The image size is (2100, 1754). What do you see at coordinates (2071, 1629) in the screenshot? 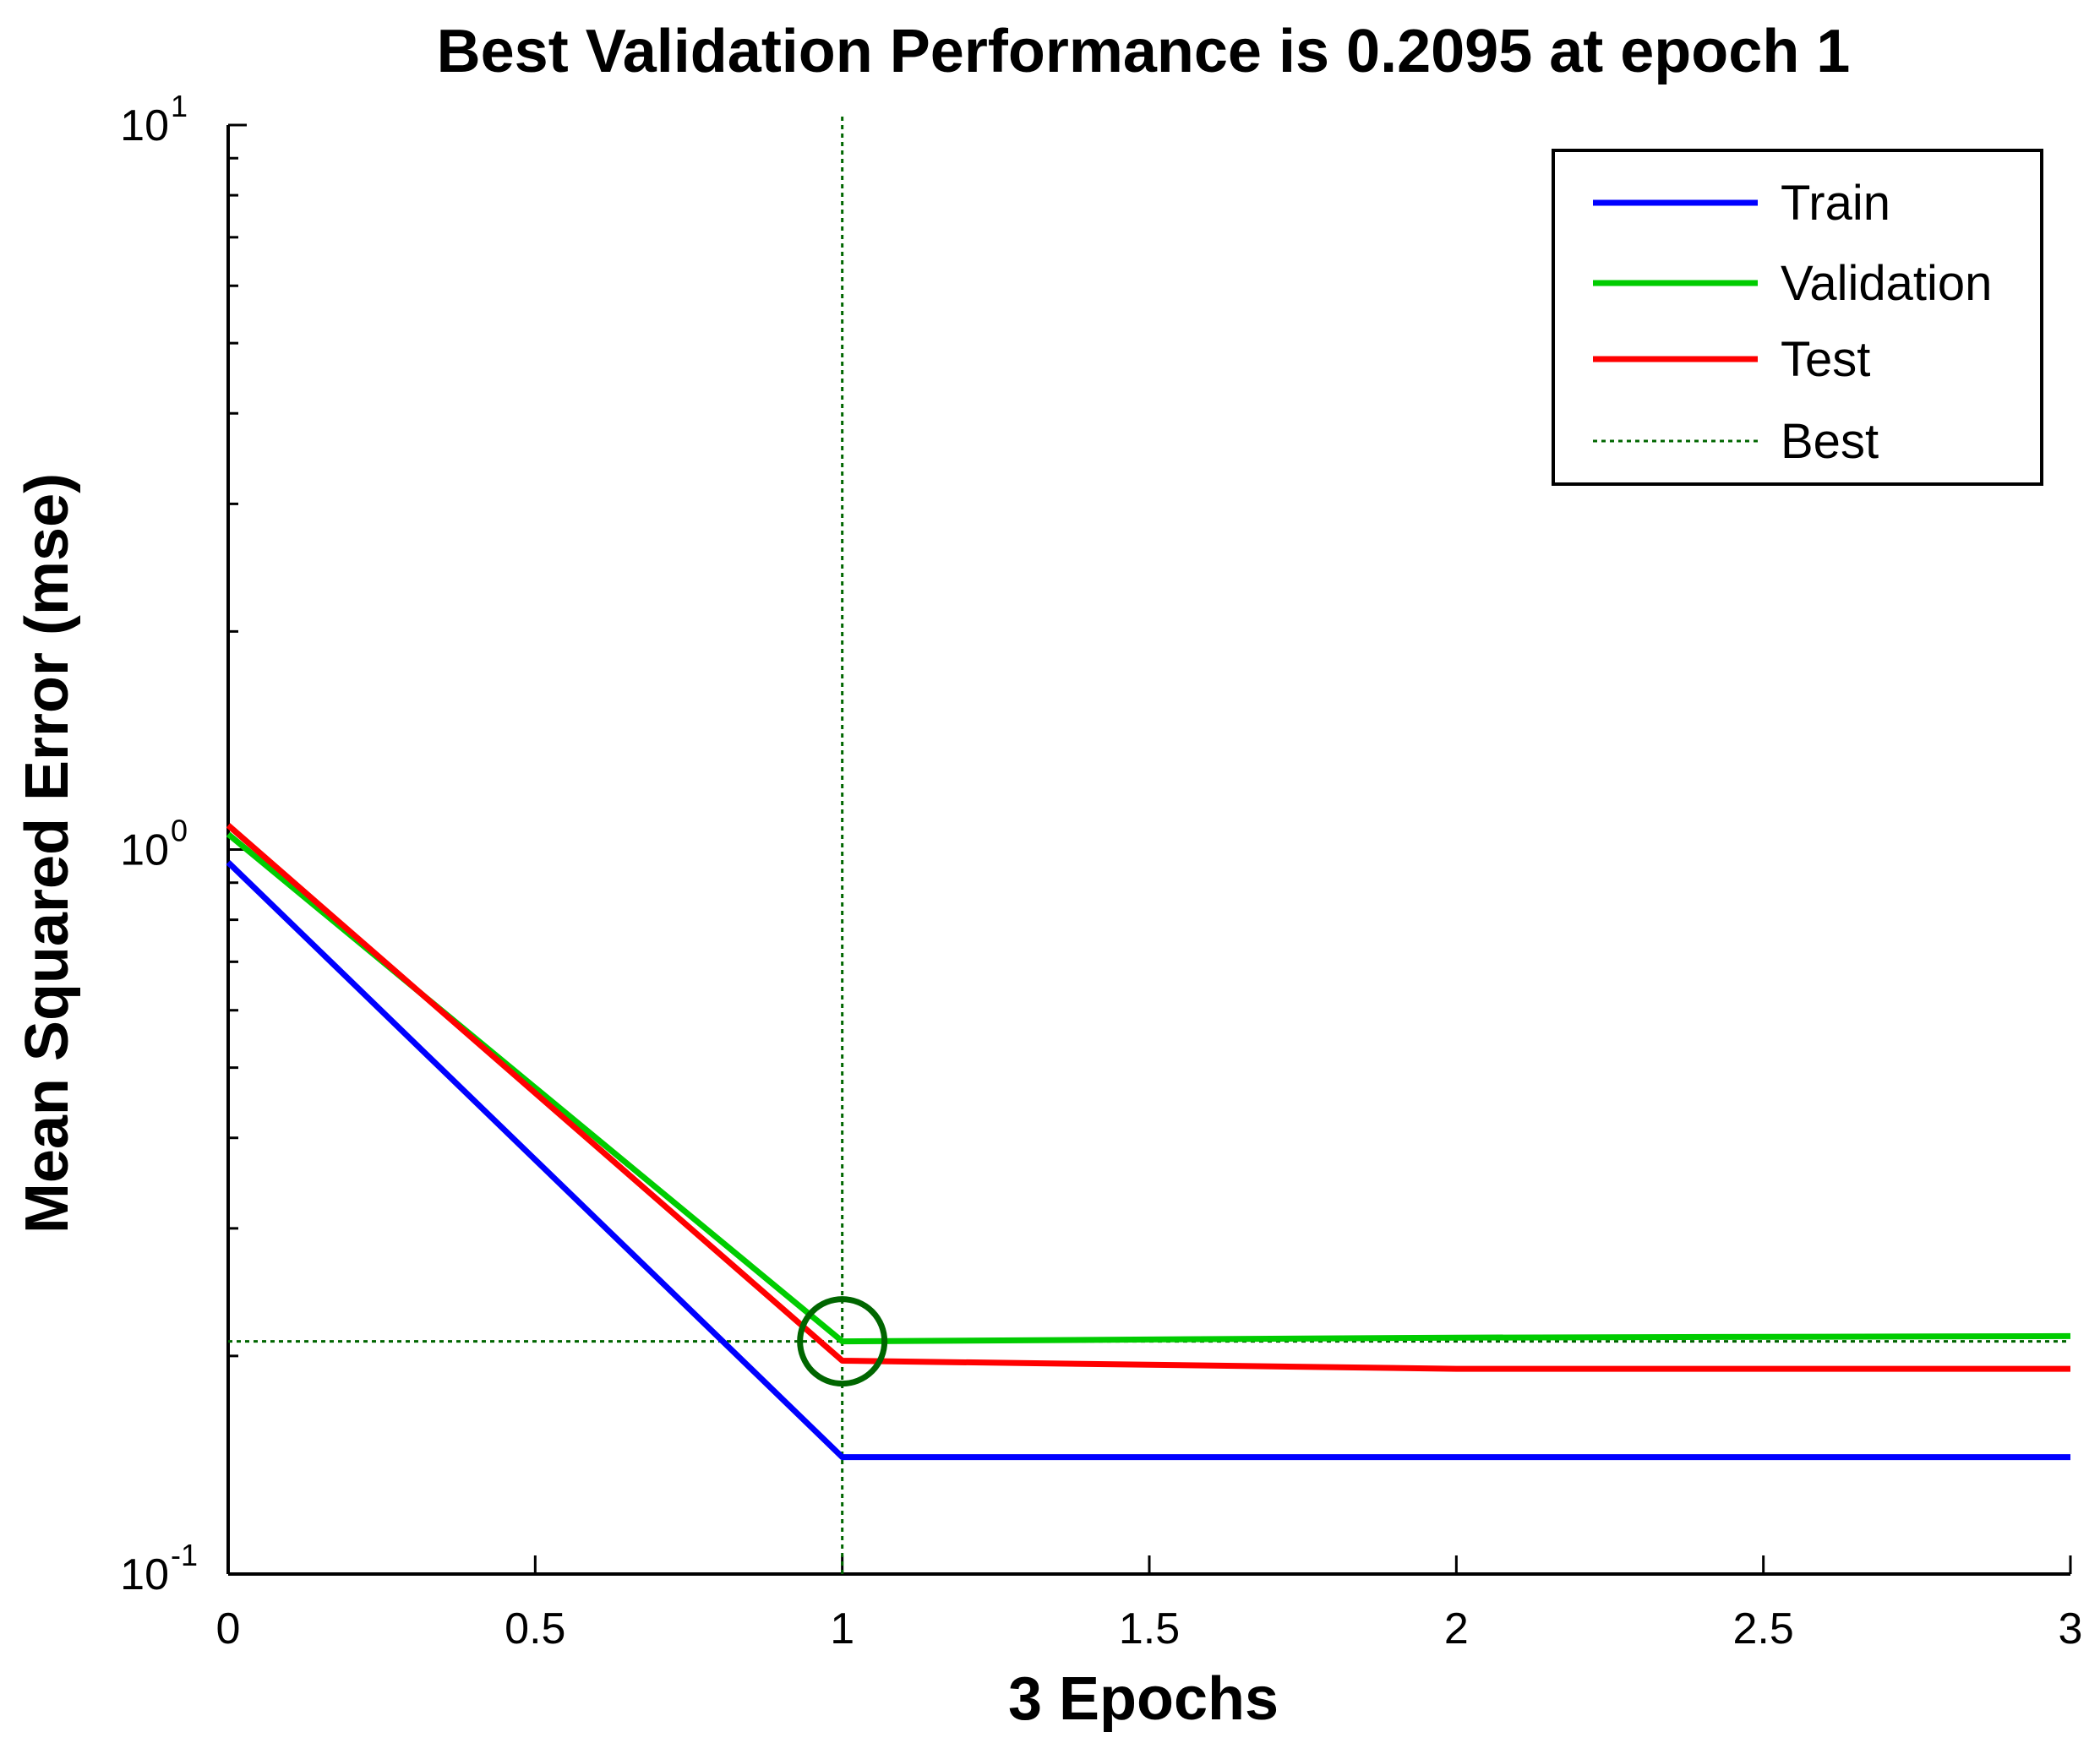
I see `x-tick-label: 3` at bounding box center [2071, 1629].